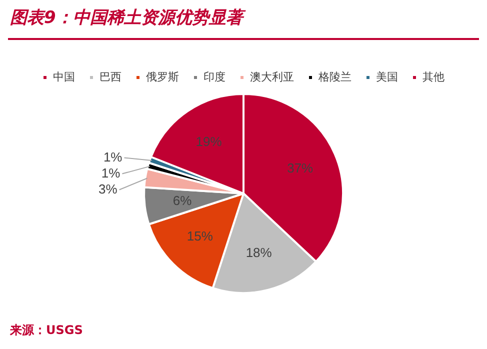 The height and width of the screenshot is (349, 487). What do you see at coordinates (64, 77) in the screenshot?
I see `legend-label: 中国` at bounding box center [64, 77].